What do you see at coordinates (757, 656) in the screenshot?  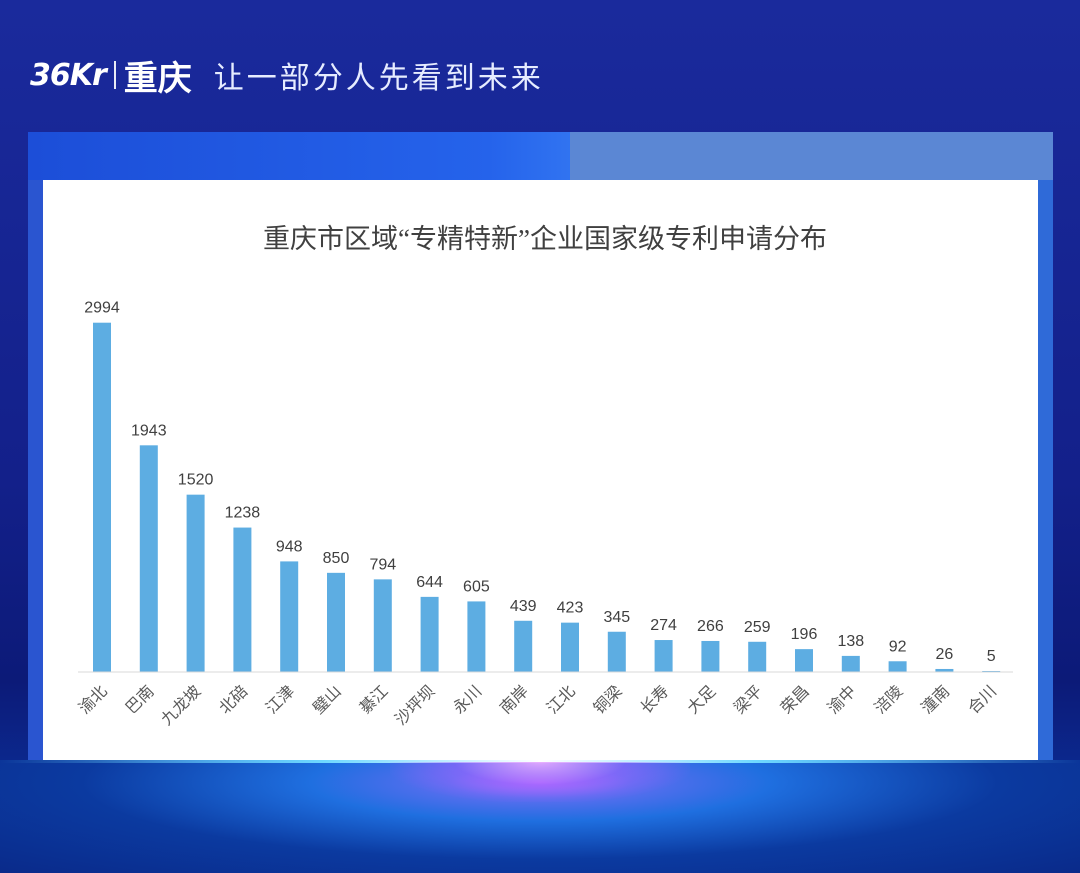 I see `bar-梁平` at bounding box center [757, 656].